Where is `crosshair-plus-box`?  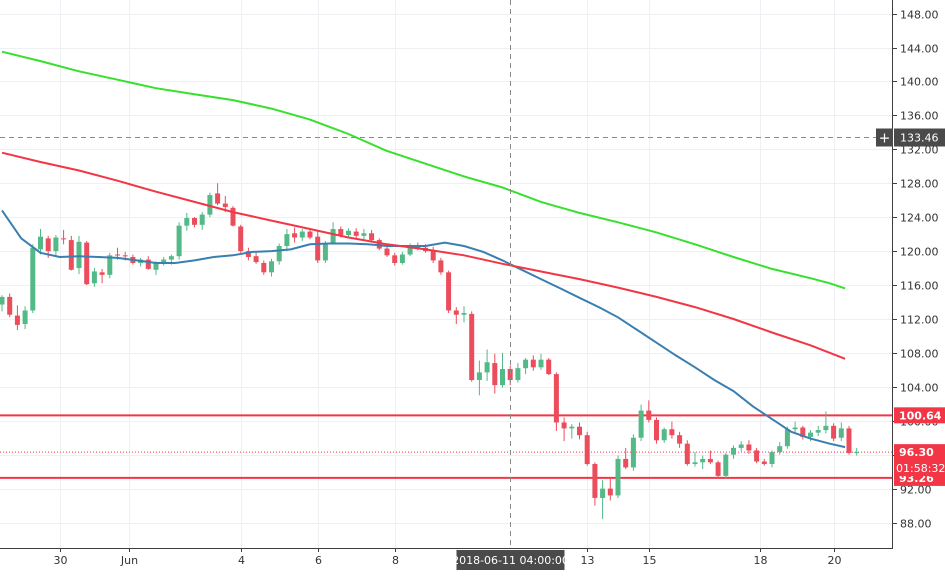 crosshair-plus-box is located at coordinates (884, 137).